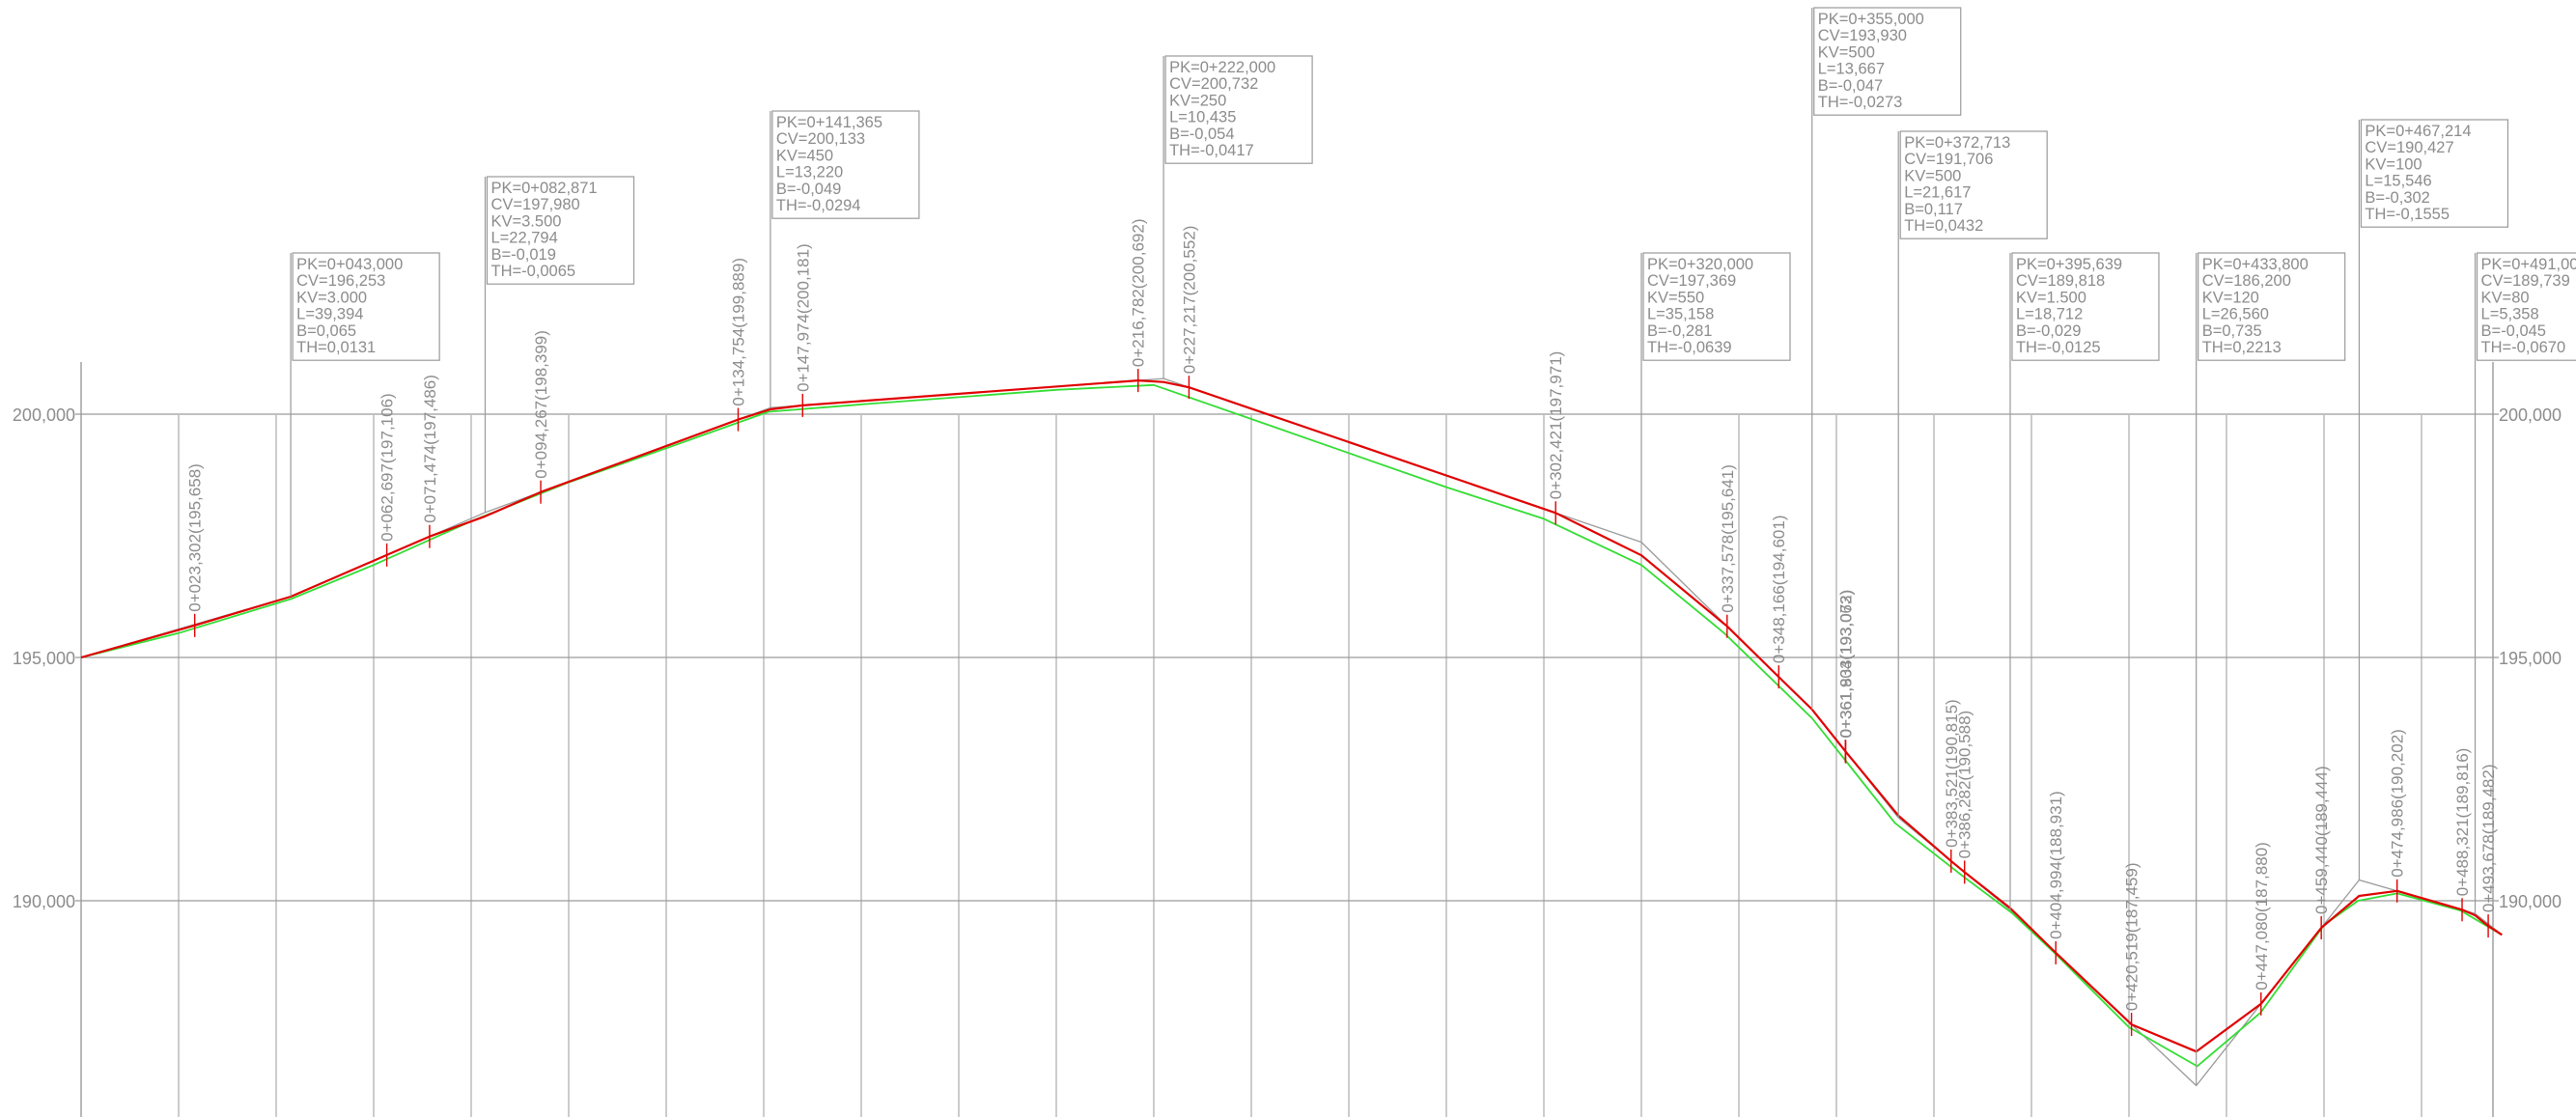 The width and height of the screenshot is (2576, 1117). I want to click on station-label: 0+404,994(188,931), so click(2056, 865).